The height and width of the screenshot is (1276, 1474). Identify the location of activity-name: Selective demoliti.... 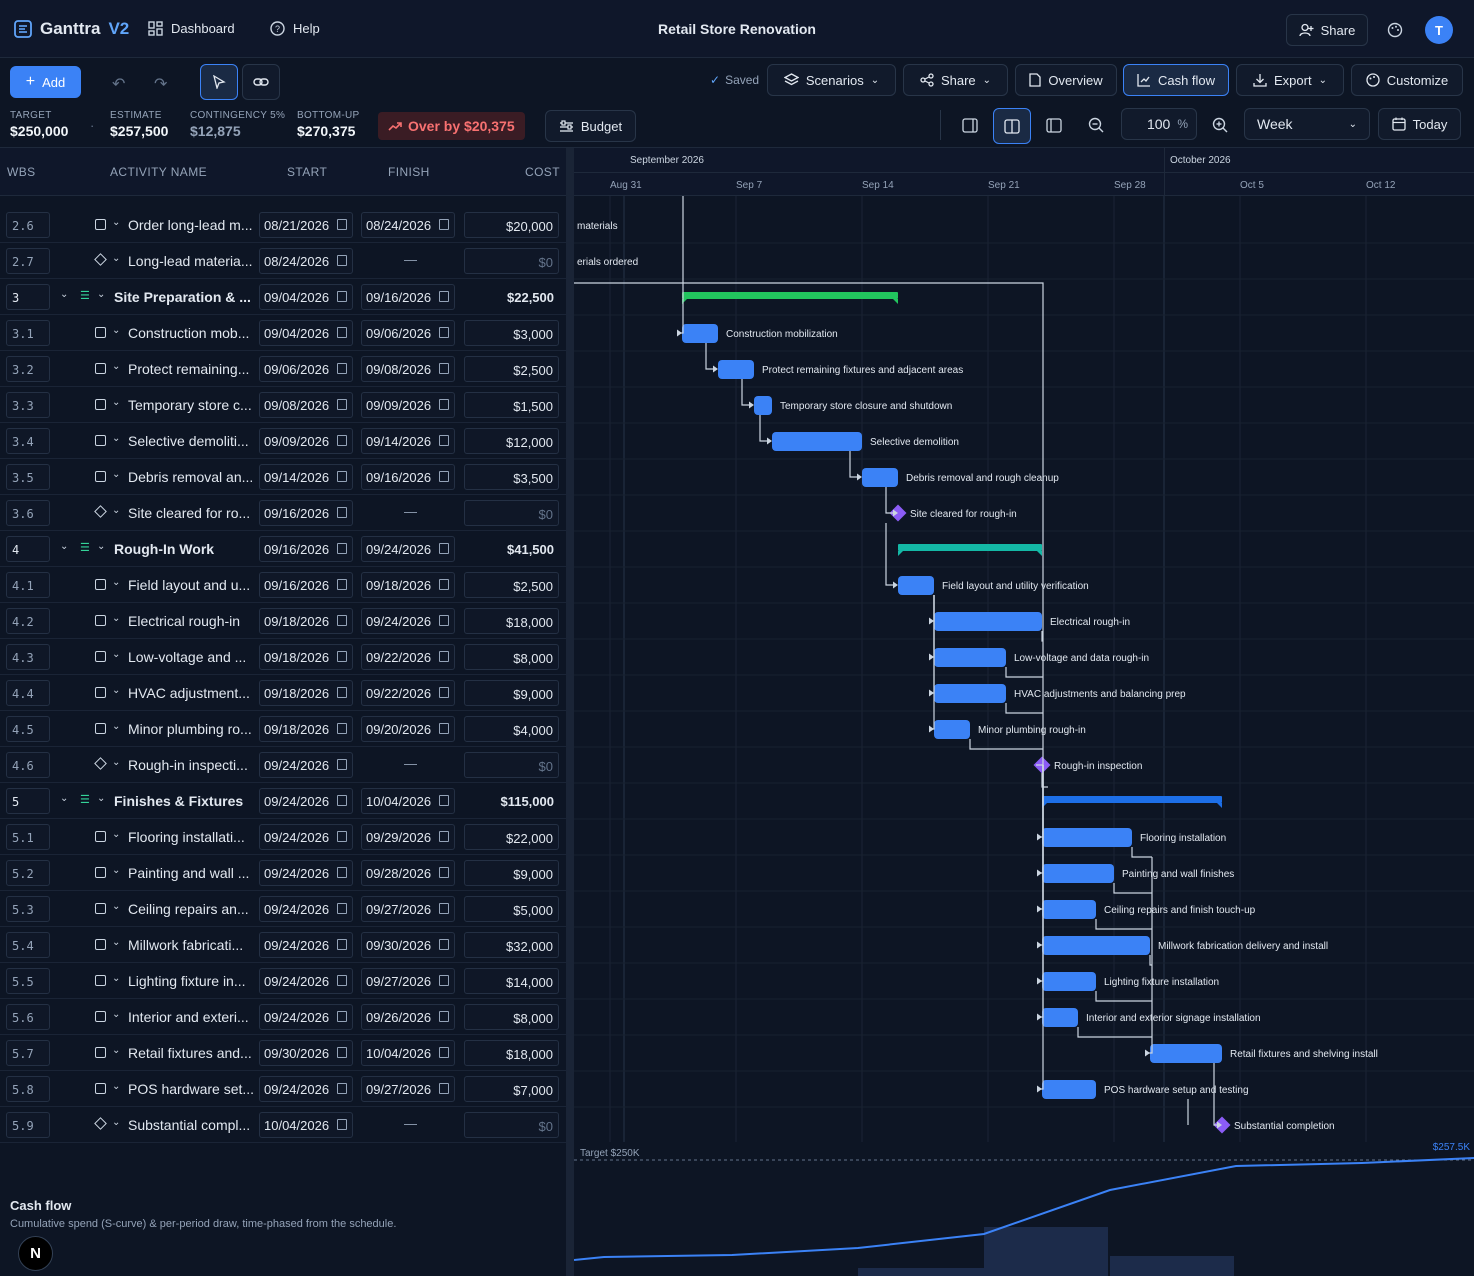
(188, 441).